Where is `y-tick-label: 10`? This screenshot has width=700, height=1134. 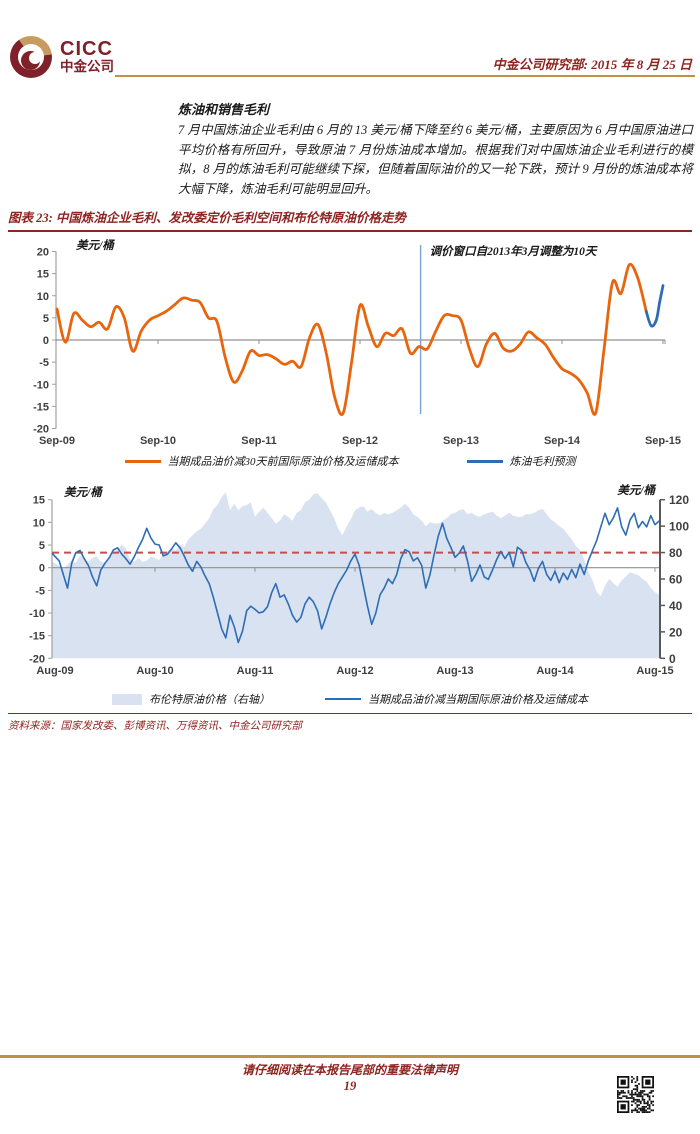 y-tick-label: 10 is located at coordinates (43, 297).